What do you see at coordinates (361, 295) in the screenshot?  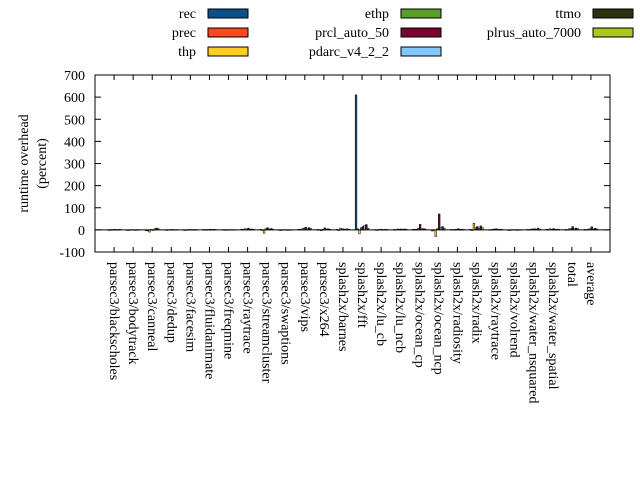 I see `x-tick-label: splash2x/fft` at bounding box center [361, 295].